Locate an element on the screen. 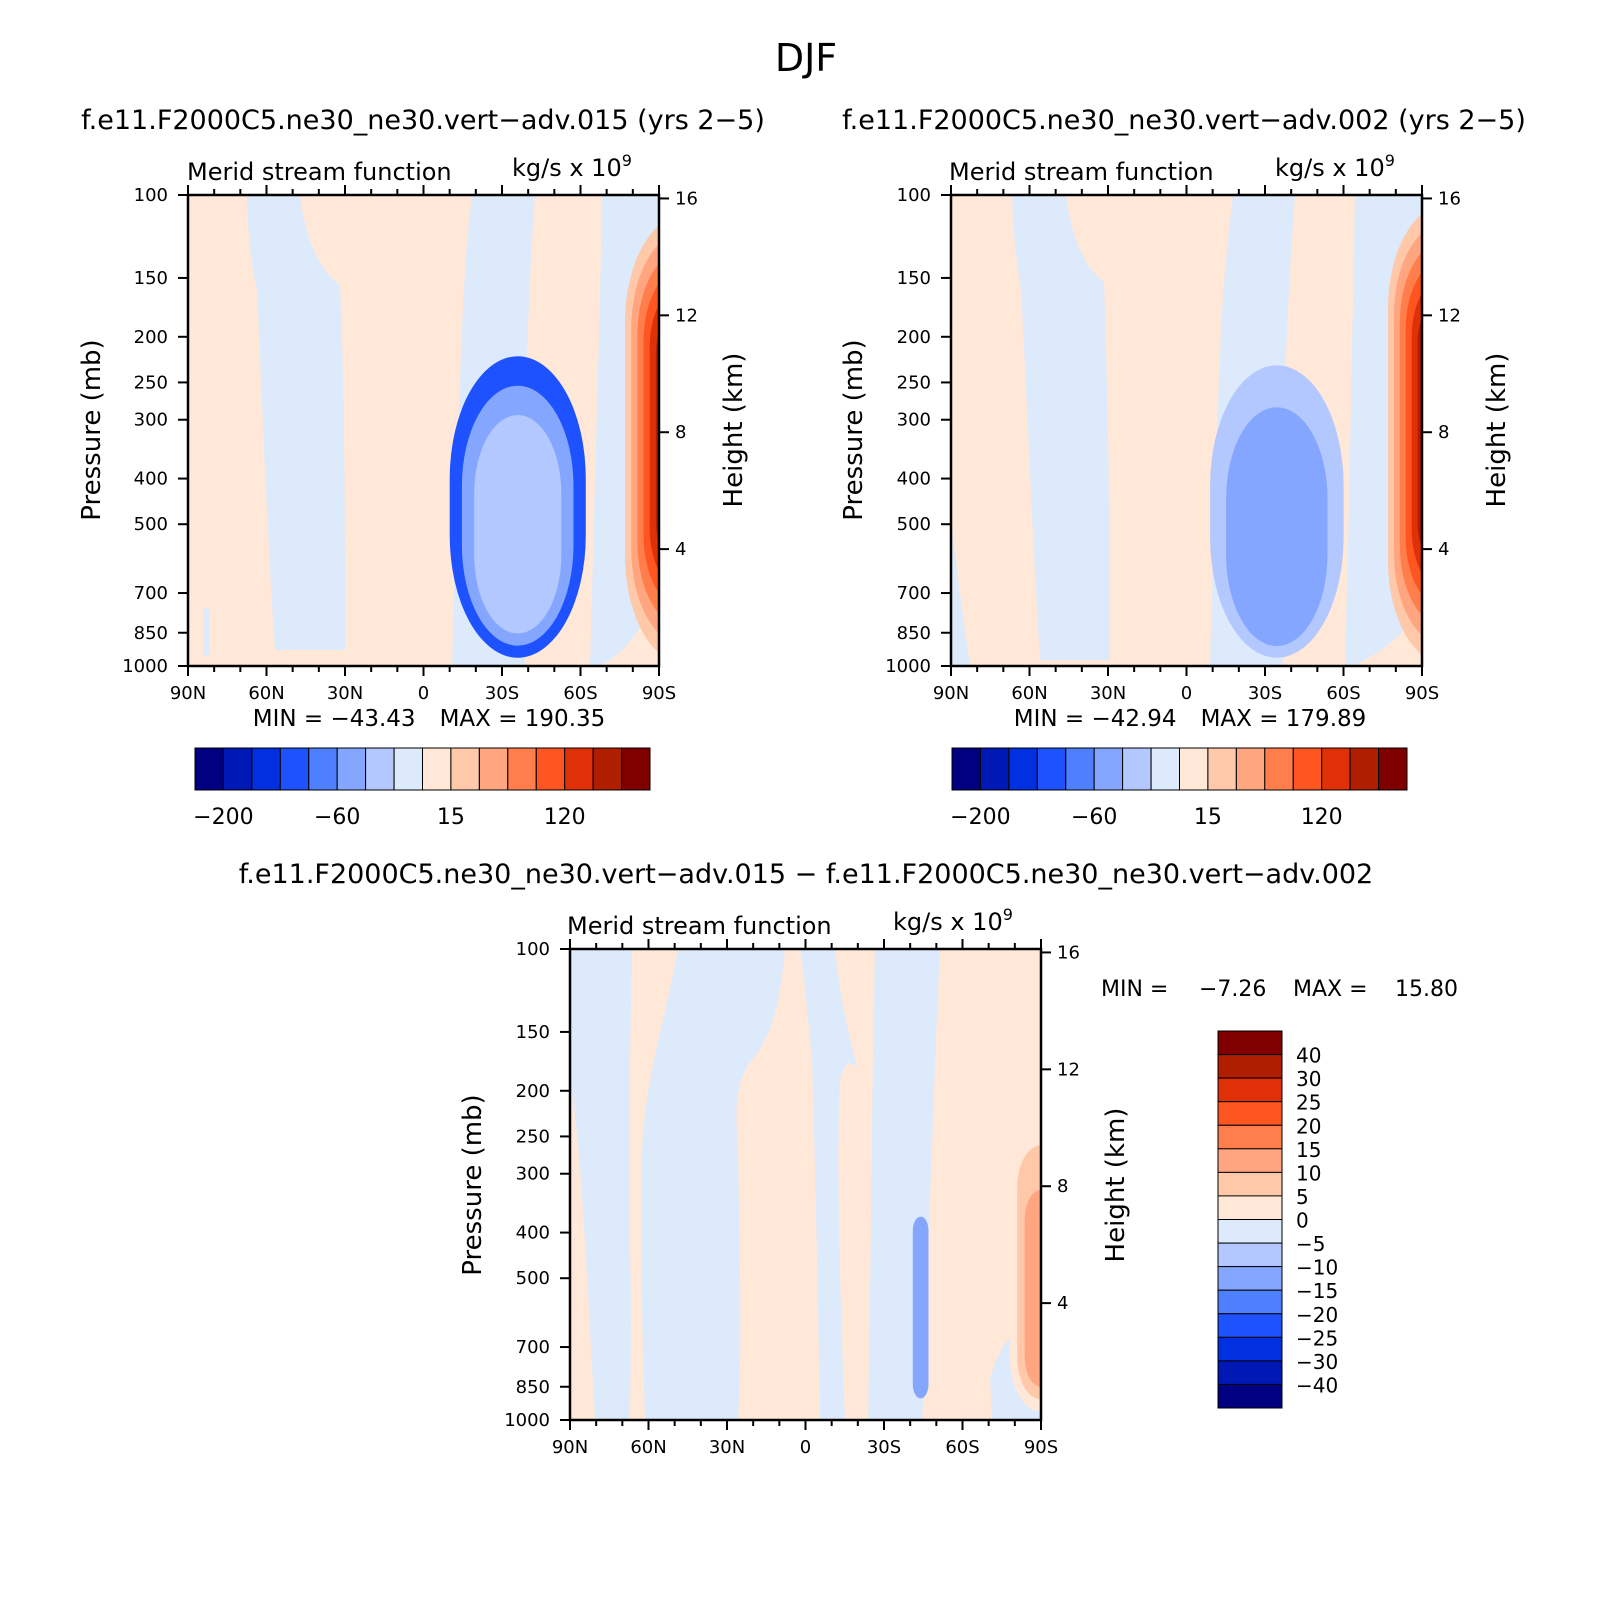  colorbar-label: 25 is located at coordinates (1308, 1103).